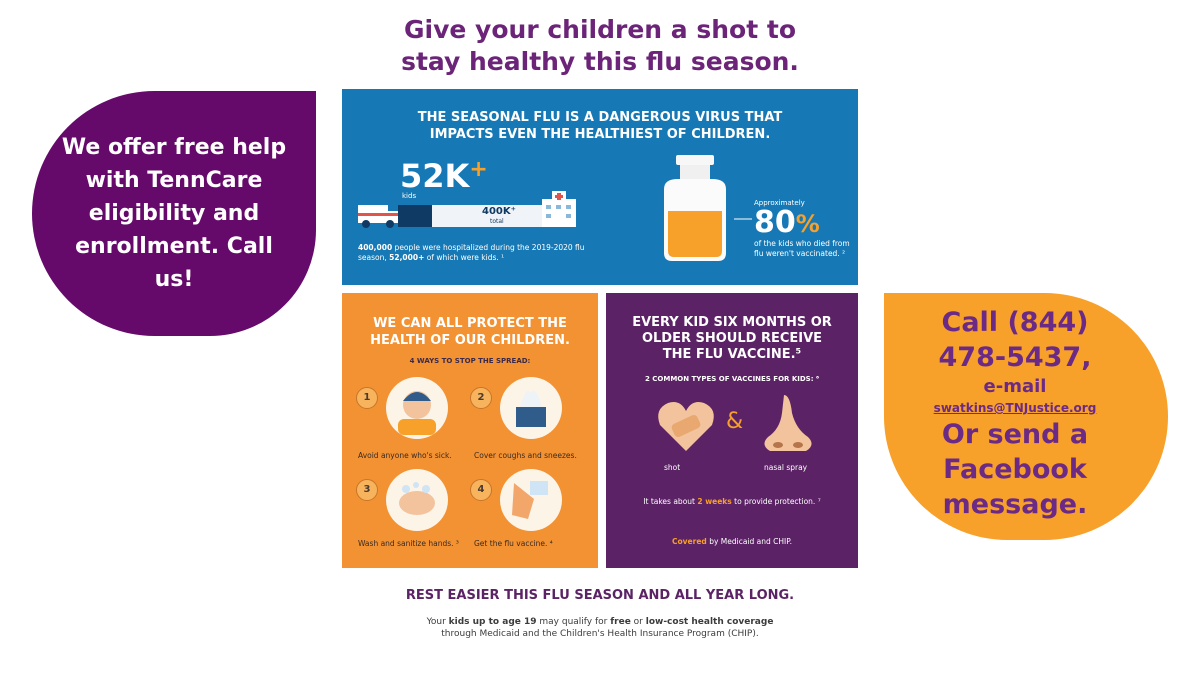 The width and height of the screenshot is (1200, 675). What do you see at coordinates (1015, 386) in the screenshot?
I see `email-label: e-mail` at bounding box center [1015, 386].